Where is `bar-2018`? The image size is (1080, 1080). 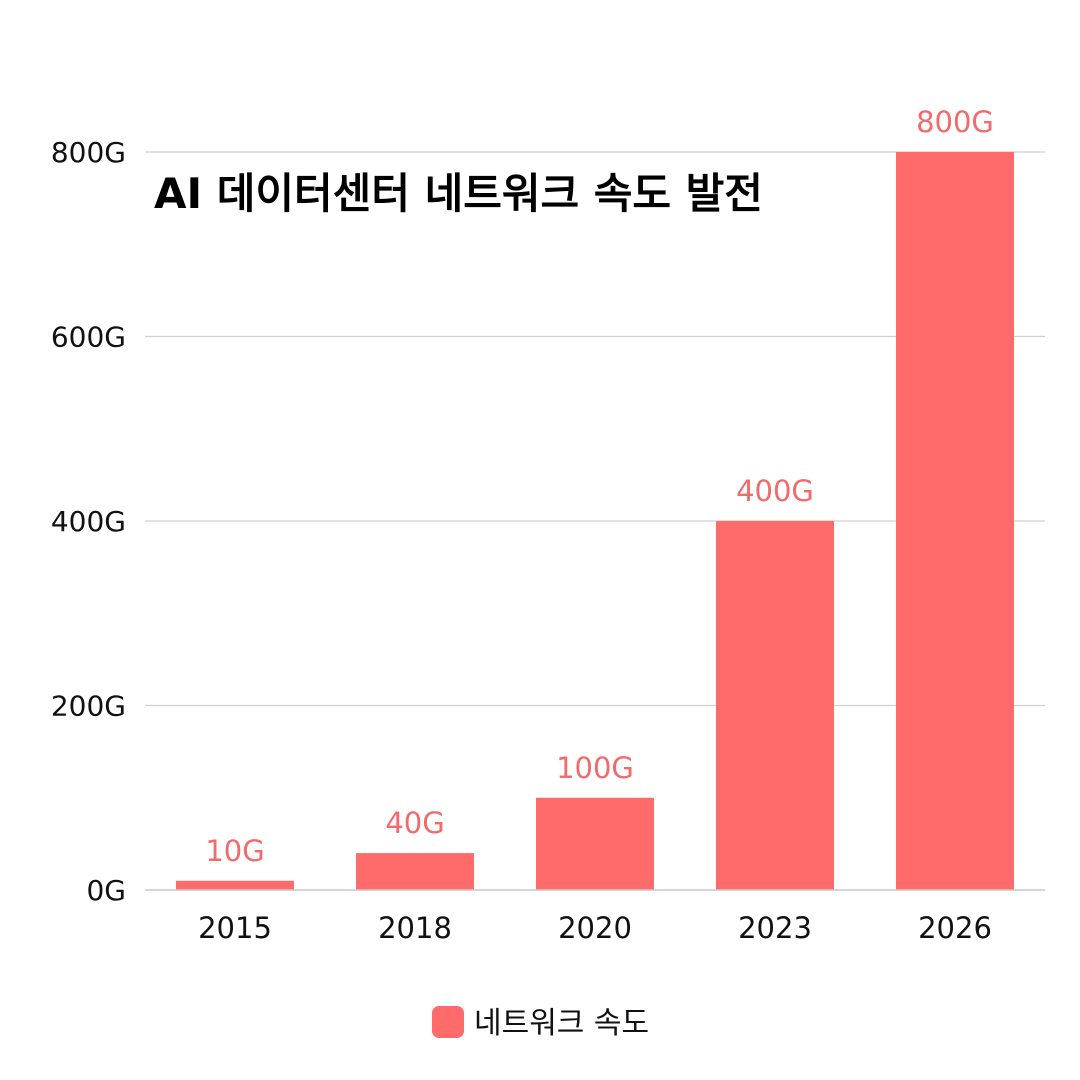
bar-2018 is located at coordinates (415, 871).